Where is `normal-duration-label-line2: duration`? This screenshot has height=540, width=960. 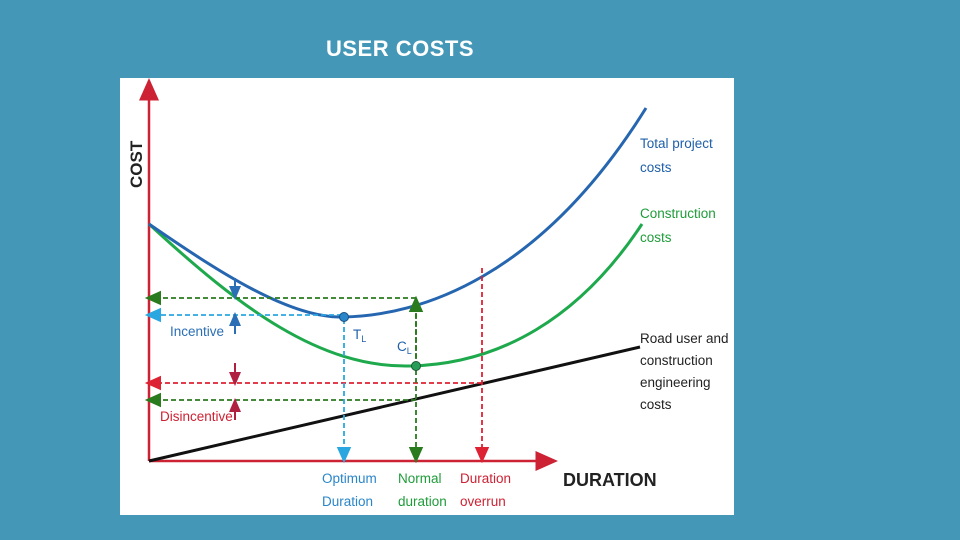 normal-duration-label-line2: duration is located at coordinates (422, 501).